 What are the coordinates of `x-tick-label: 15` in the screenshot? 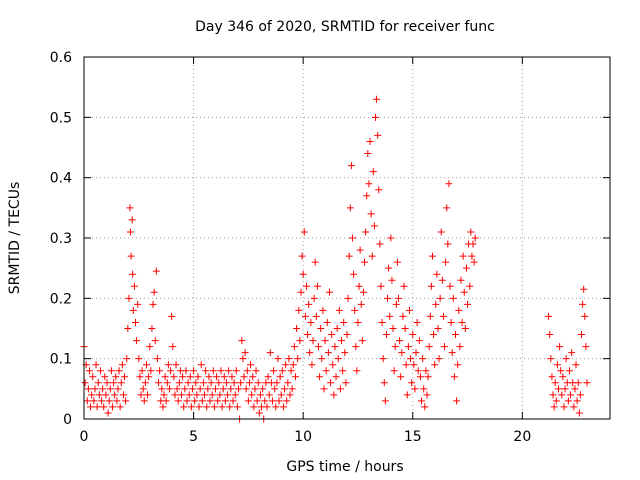 It's located at (413, 437).